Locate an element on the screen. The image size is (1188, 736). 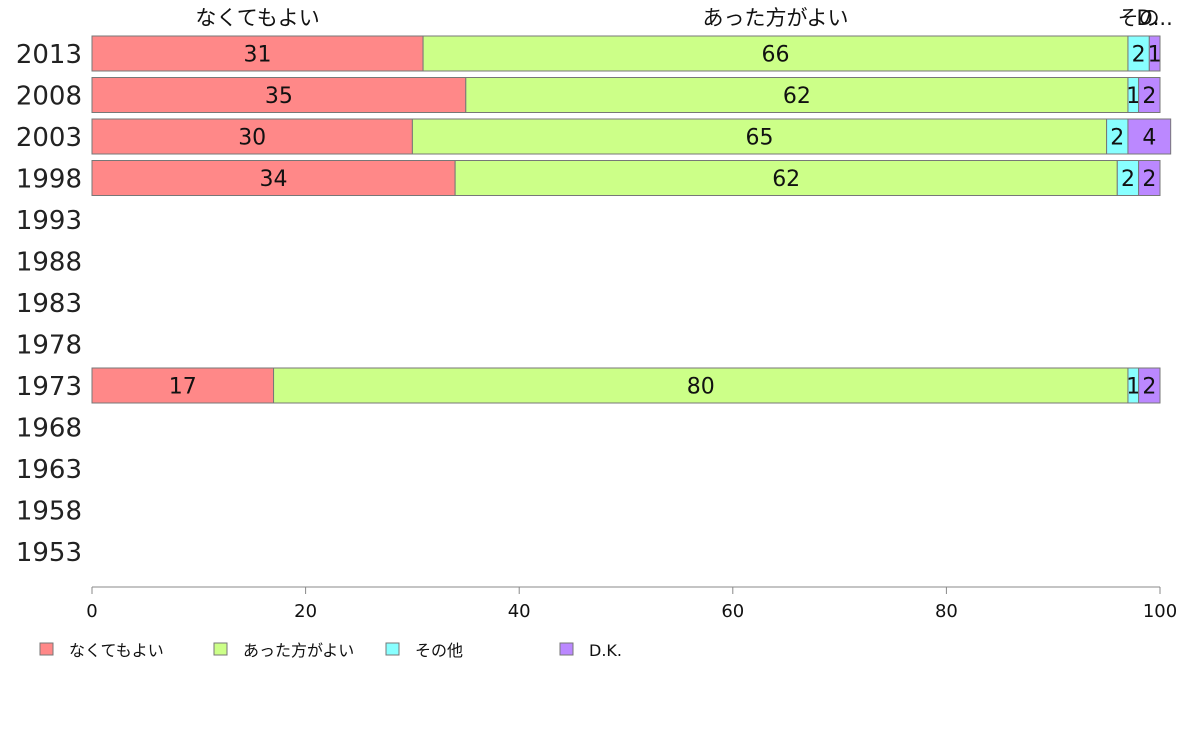
legend: なくてもよい あった方がよい その他 D.K. is located at coordinates (330, 650).